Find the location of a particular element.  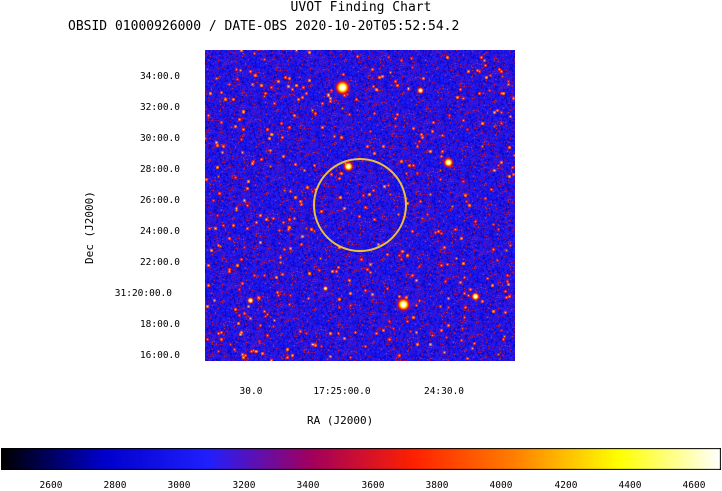

y-tick-label: 26:00.0 is located at coordinates (159, 200).